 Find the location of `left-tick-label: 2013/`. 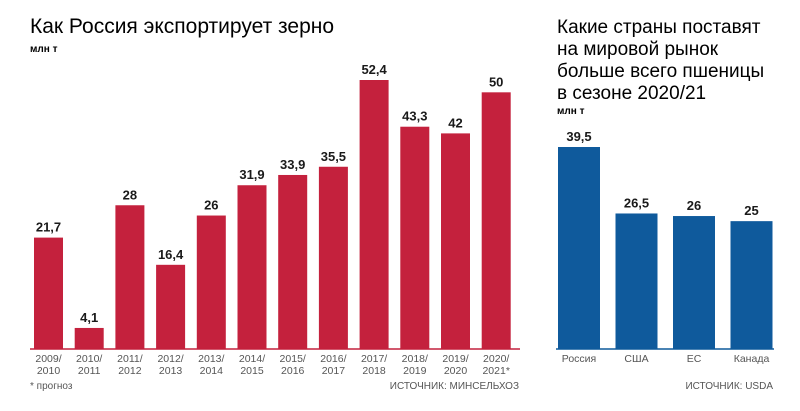

left-tick-label: 2013/ is located at coordinates (211, 359).